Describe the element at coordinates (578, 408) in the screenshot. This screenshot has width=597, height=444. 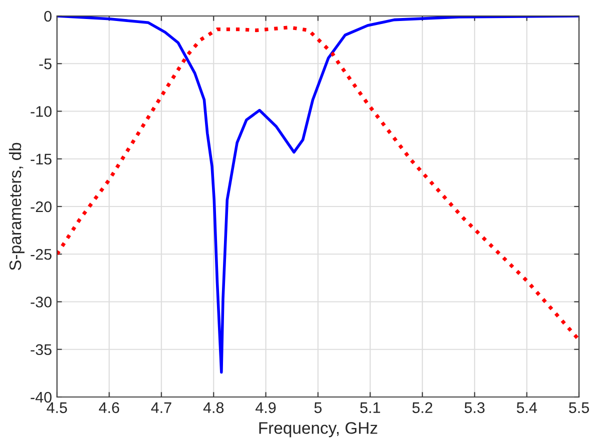
I see `x-tick-label: 5.5` at that location.